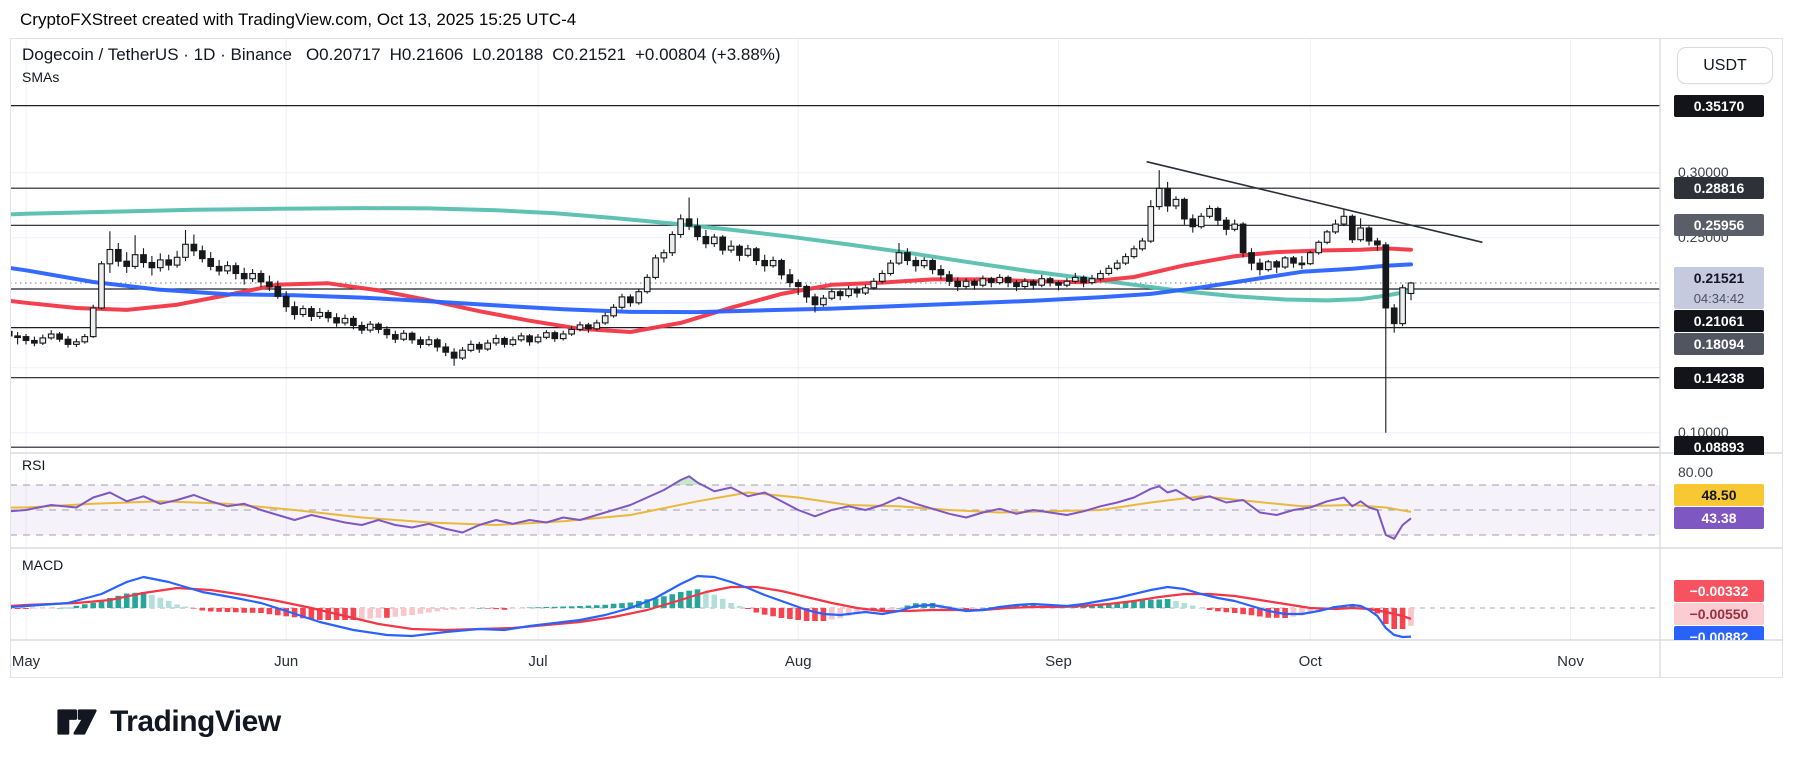 Image resolution: width=1793 pixels, height=773 pixels. Describe the element at coordinates (1719, 495) in the screenshot. I see `rsi-value-label: 48.50` at that location.